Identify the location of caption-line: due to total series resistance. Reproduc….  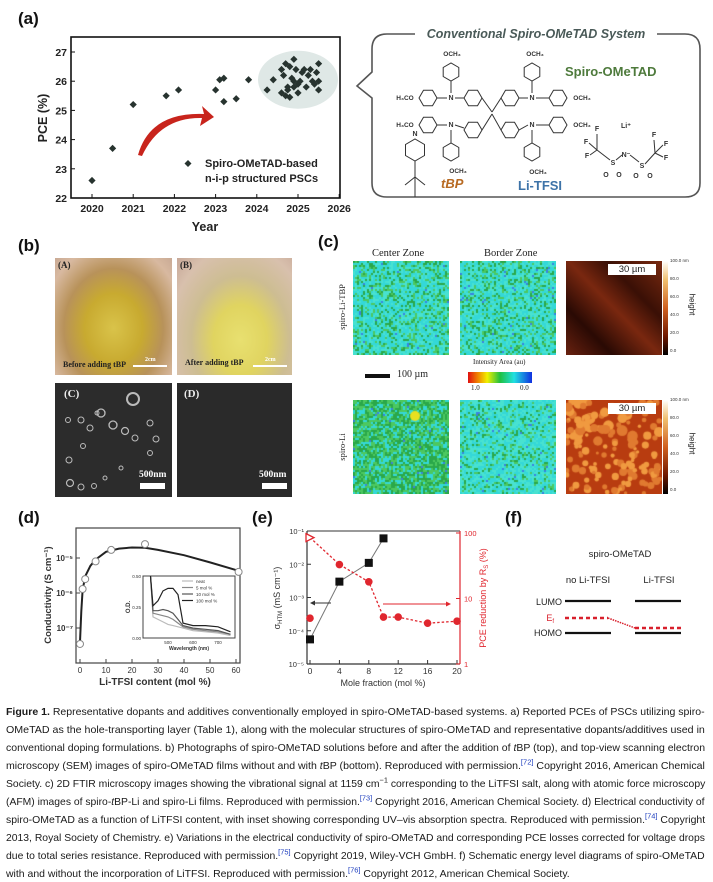
(355, 855).